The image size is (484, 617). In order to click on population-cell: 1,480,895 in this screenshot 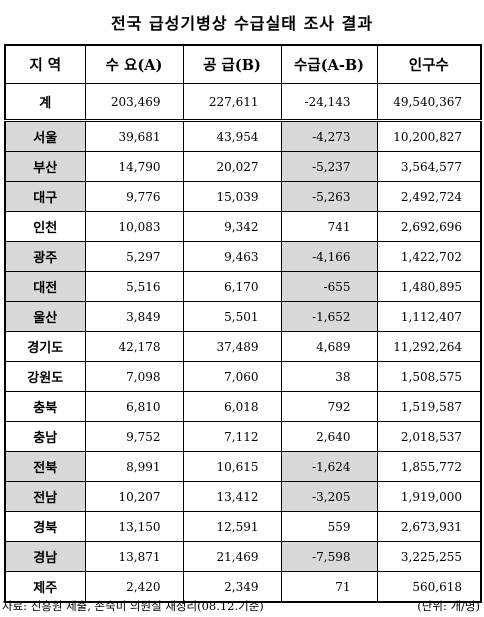, I will do `click(429, 286)`.